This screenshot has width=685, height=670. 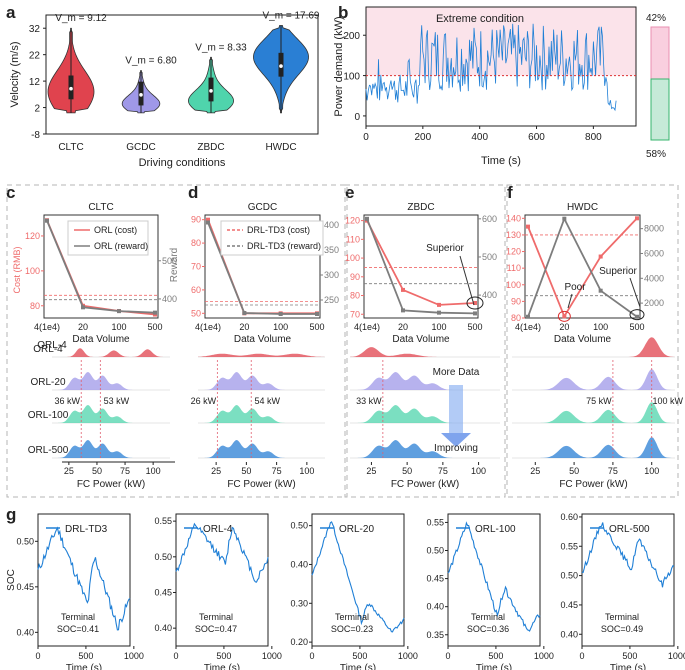 What do you see at coordinates (81, 18) in the screenshot?
I see `vm-label: V_m = 9.12` at bounding box center [81, 18].